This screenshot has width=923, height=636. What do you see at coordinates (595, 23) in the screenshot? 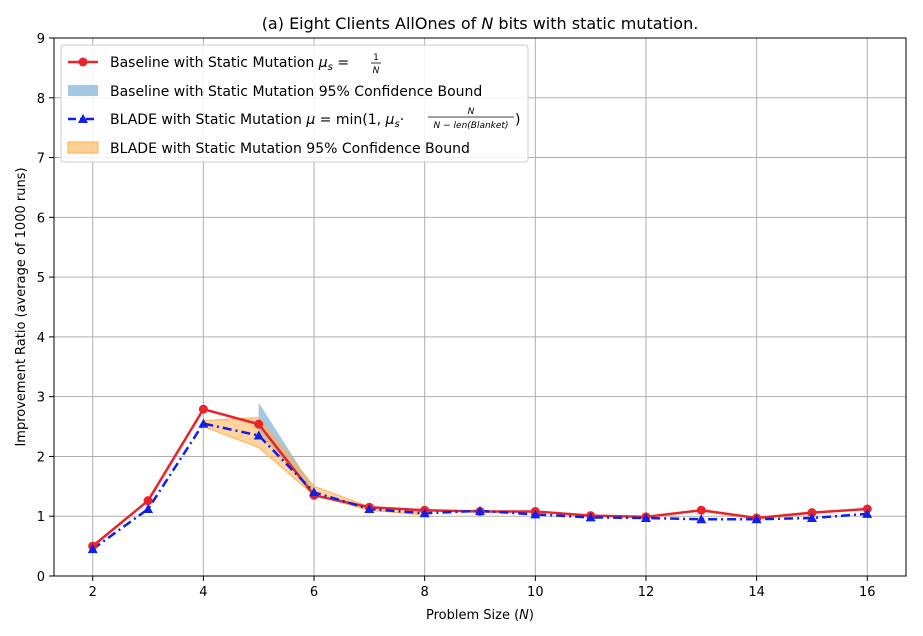
I see `chart-title-rest: bits with static mutation.` at bounding box center [595, 23].